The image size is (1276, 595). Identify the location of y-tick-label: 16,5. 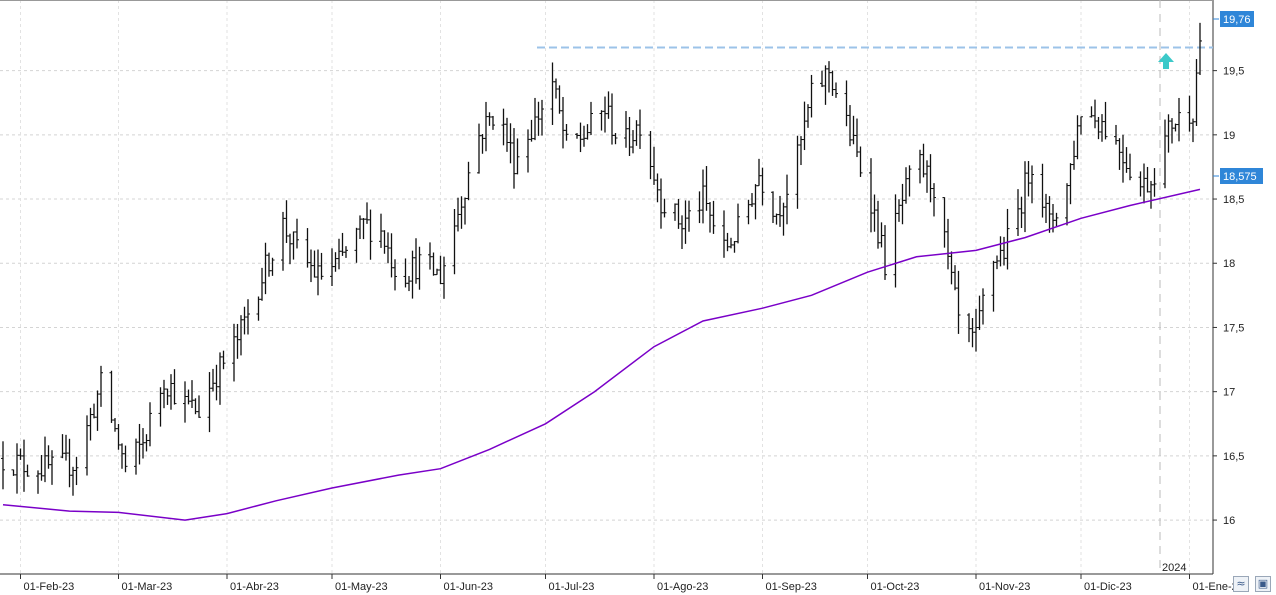
(1233, 457).